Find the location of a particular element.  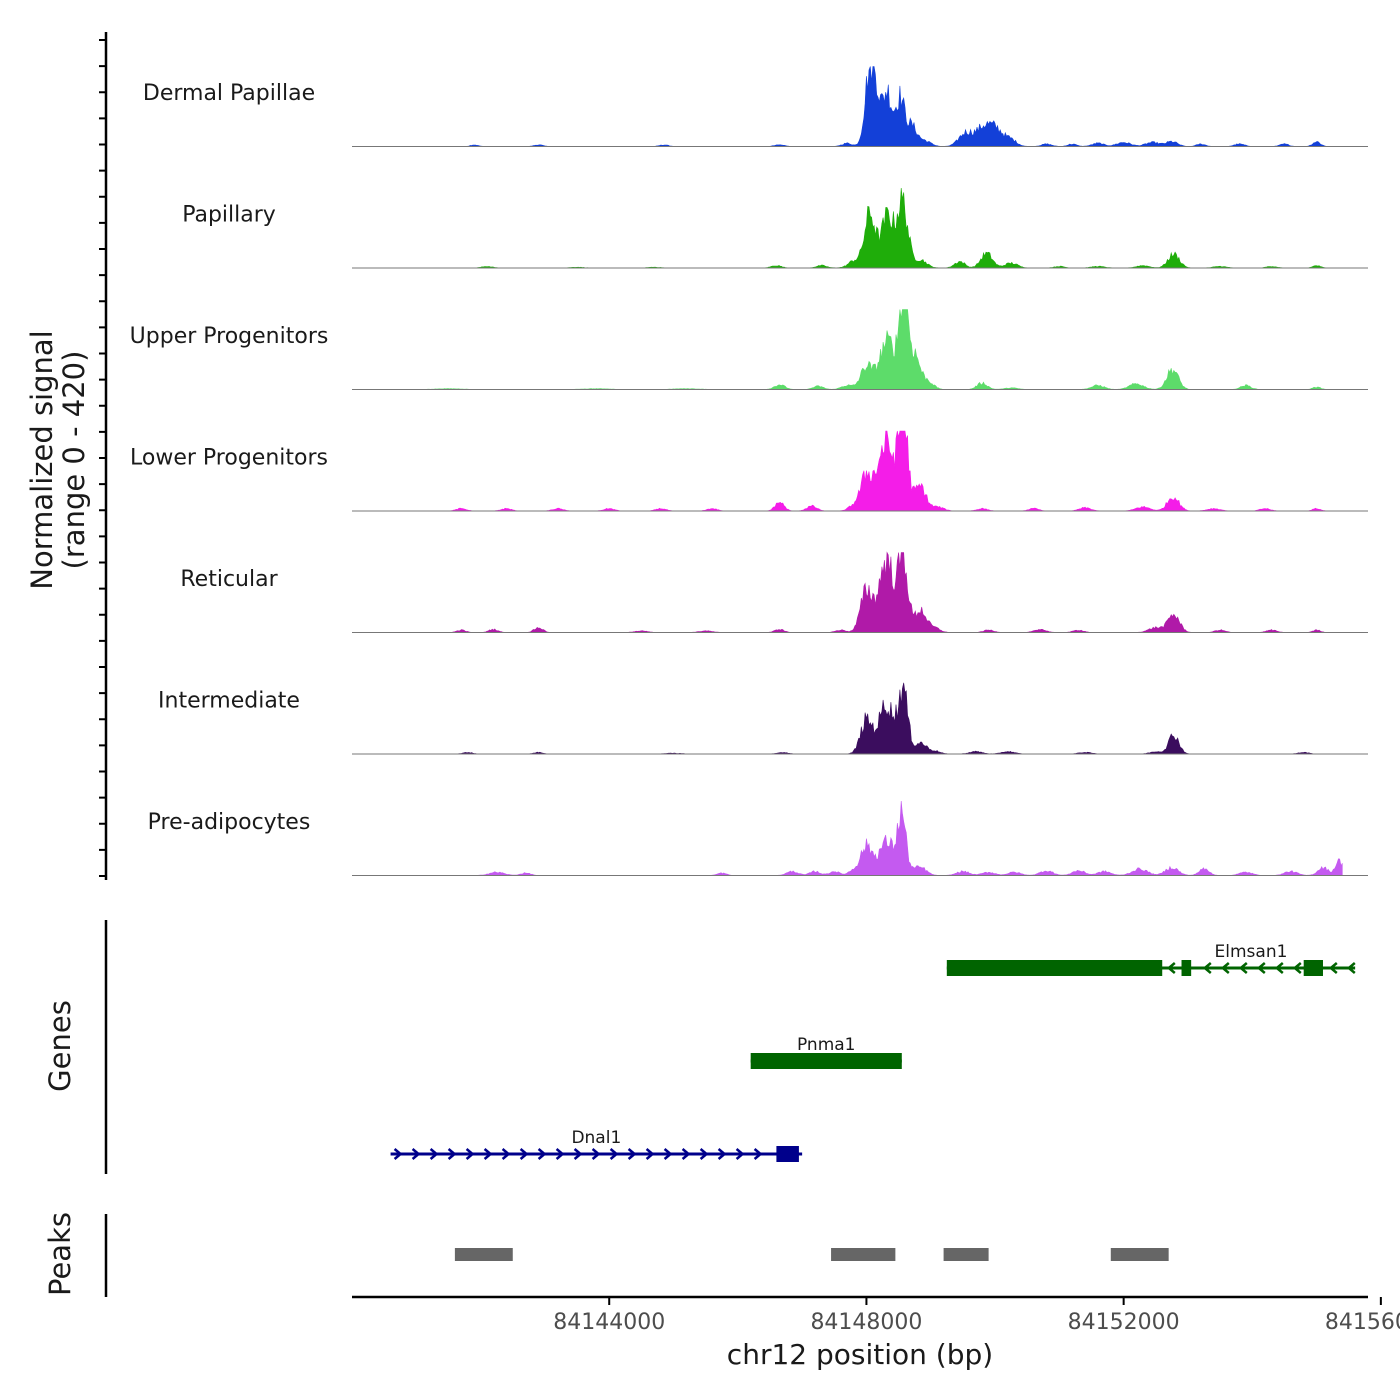

gene-label: Pnma1 is located at coordinates (826, 1045).